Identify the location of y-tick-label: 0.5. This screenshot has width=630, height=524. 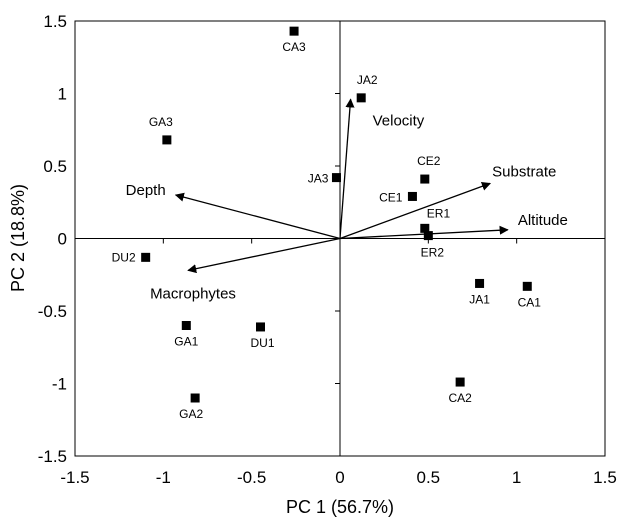
(55, 166).